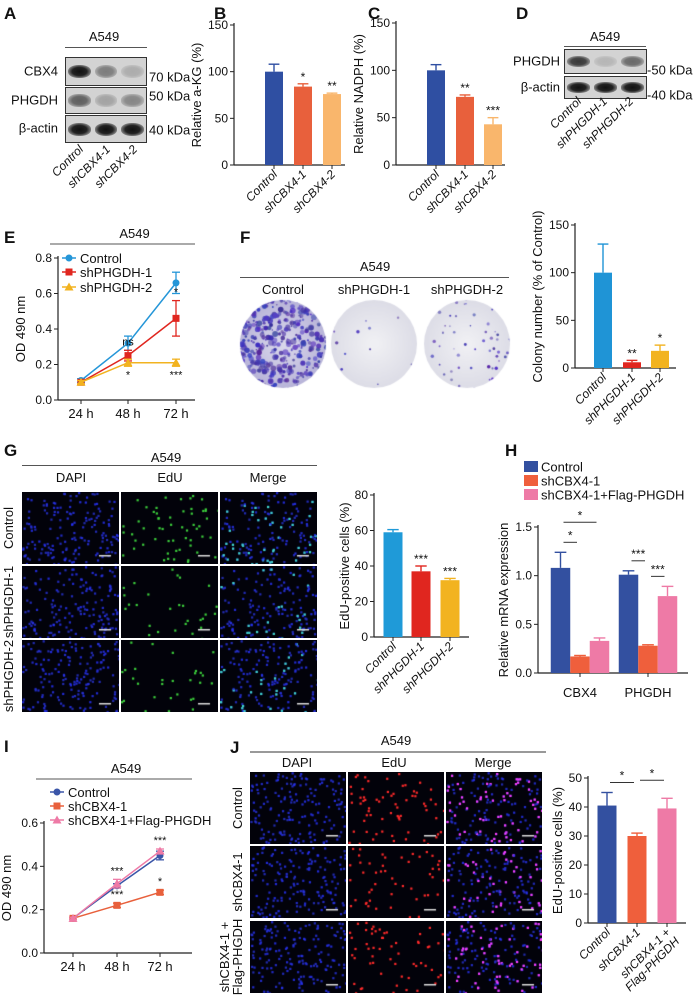 This screenshot has width=694, height=999. What do you see at coordinates (358, 94) in the screenshot?
I see `y-axis-label: Relative NADPH (%)` at bounding box center [358, 94].